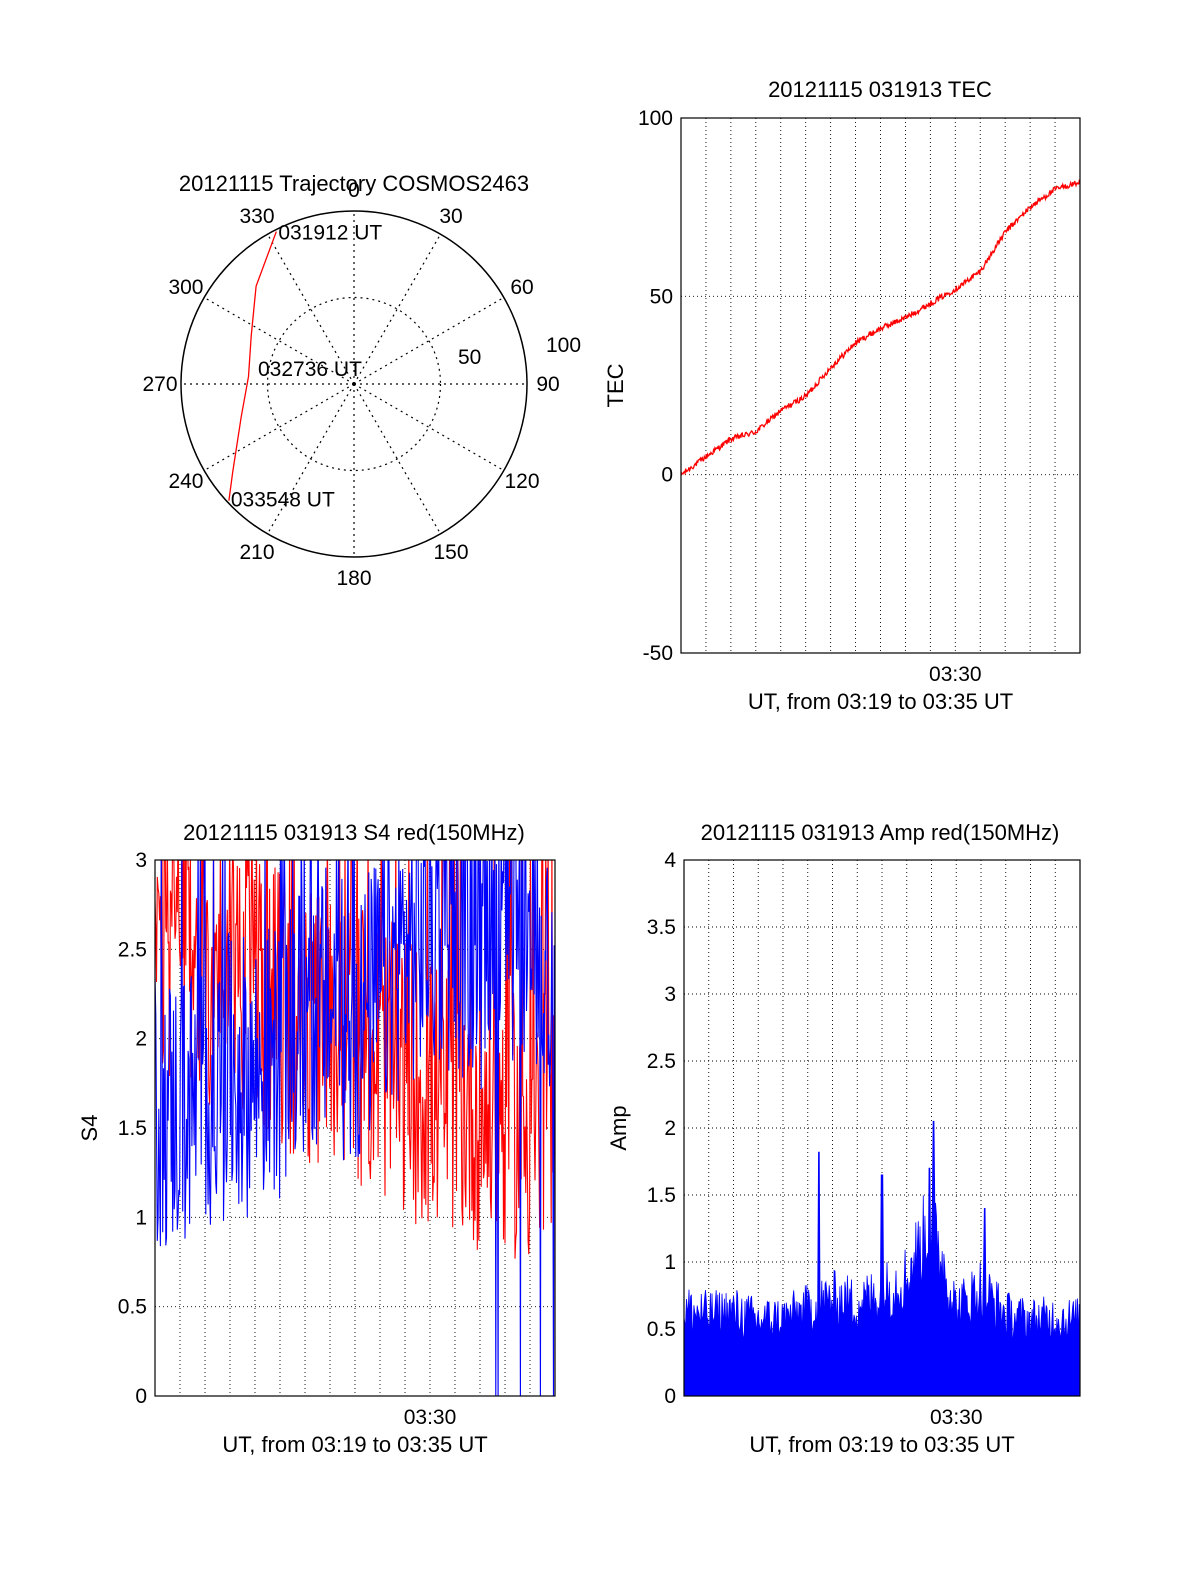 The image size is (1200, 1575). What do you see at coordinates (256, 216) in the screenshot?
I see `angle-tick-330: 330` at bounding box center [256, 216].